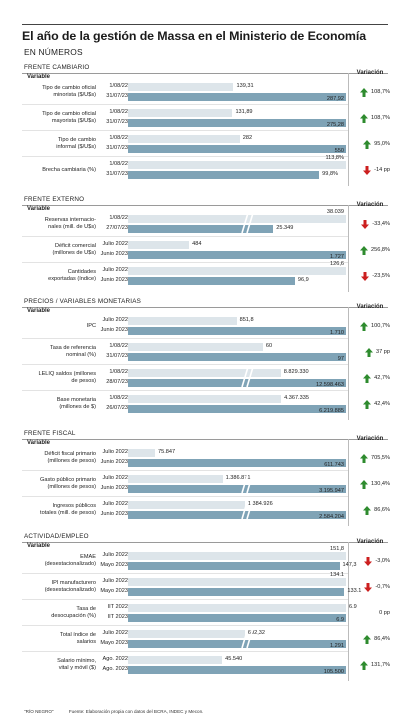 The width and height of the screenshot is (411, 720). What do you see at coordinates (371, 224) in the screenshot?
I see `variation-value: -33,4%` at bounding box center [371, 224].